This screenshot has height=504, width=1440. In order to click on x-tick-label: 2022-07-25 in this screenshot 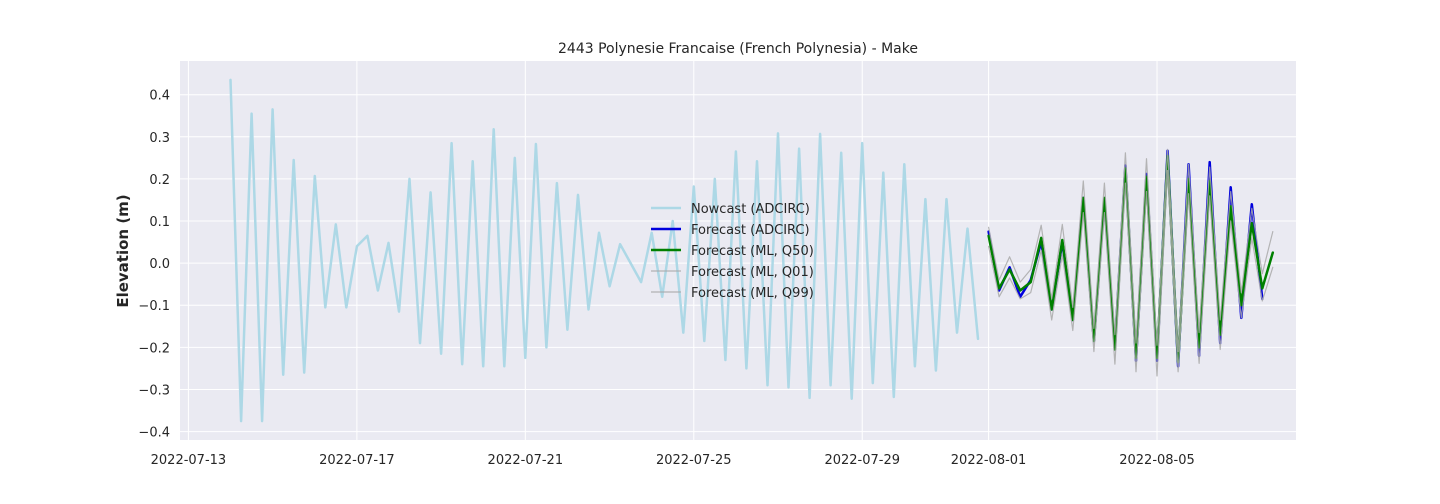, I will do `click(694, 460)`.